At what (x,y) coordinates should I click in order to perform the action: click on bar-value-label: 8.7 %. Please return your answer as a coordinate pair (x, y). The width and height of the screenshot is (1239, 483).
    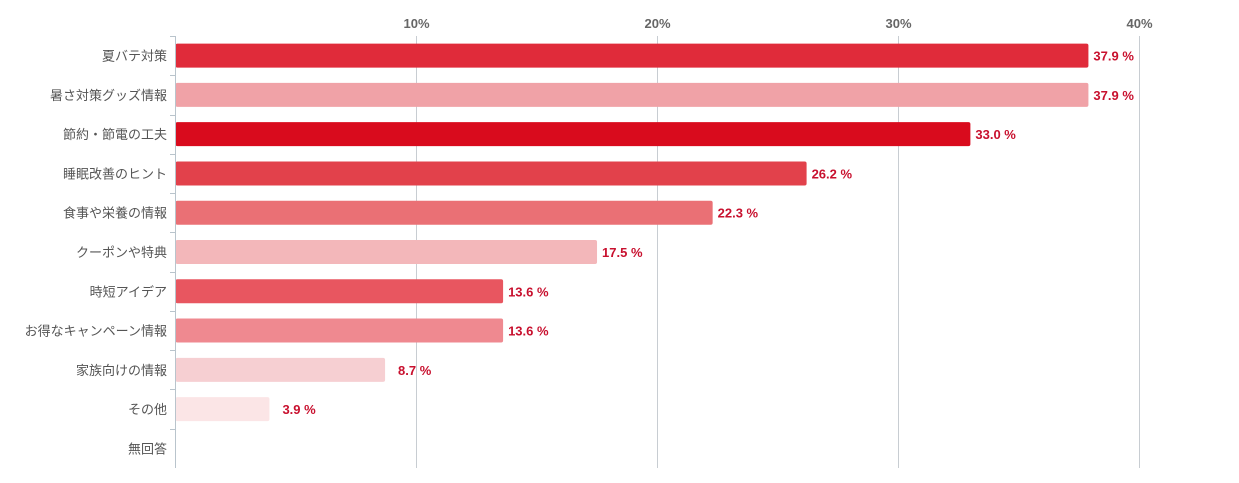
    Looking at the image, I should click on (415, 370).